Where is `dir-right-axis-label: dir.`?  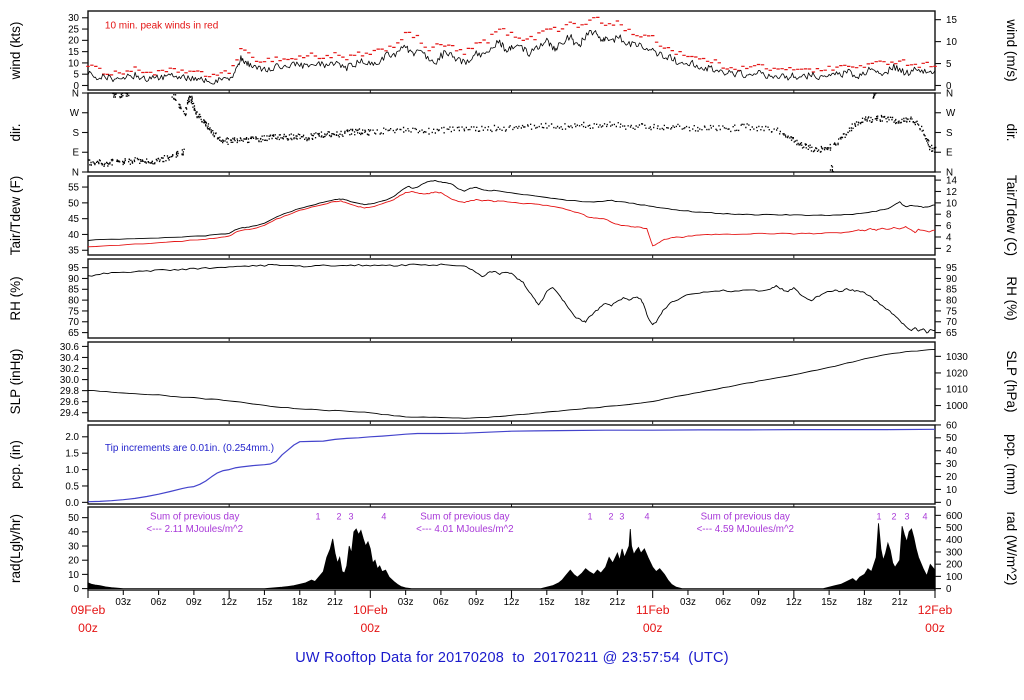
dir-right-axis-label: dir. is located at coordinates (1011, 132).